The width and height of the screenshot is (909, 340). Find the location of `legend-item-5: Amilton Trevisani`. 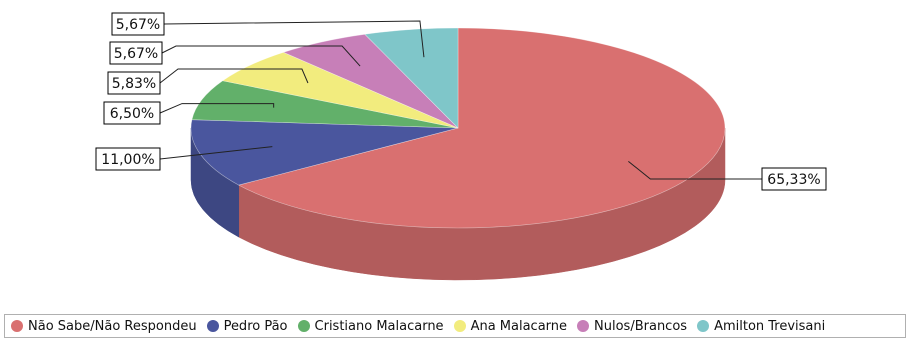

legend-item-5: Amilton Trevisani is located at coordinates (761, 326).